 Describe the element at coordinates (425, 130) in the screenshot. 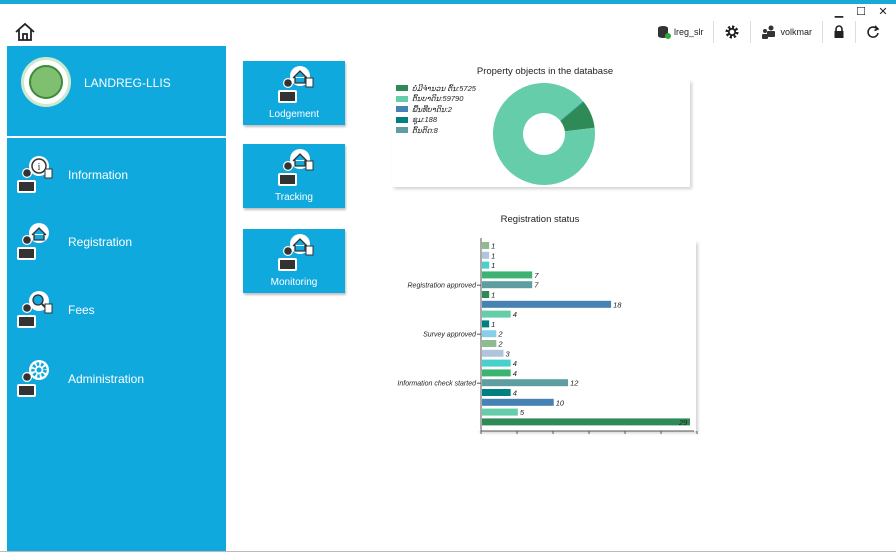

I see `legend-label: ຕົ້ນຕິດ:8` at that location.